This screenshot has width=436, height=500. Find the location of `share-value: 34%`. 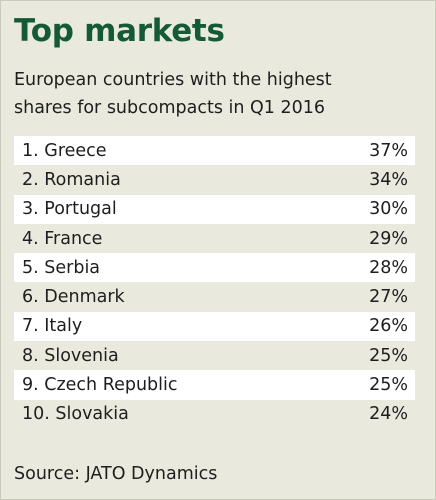

share-value: 34% is located at coordinates (388, 179).